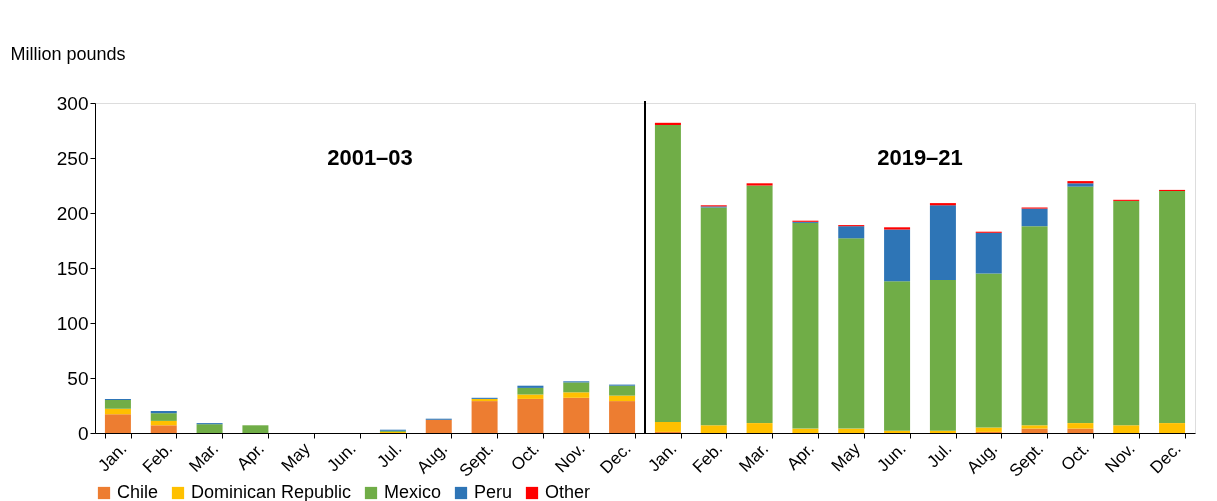 This screenshot has height=501, width=1217. What do you see at coordinates (413, 491) in the screenshot?
I see `legend-label: Mexico` at bounding box center [413, 491].